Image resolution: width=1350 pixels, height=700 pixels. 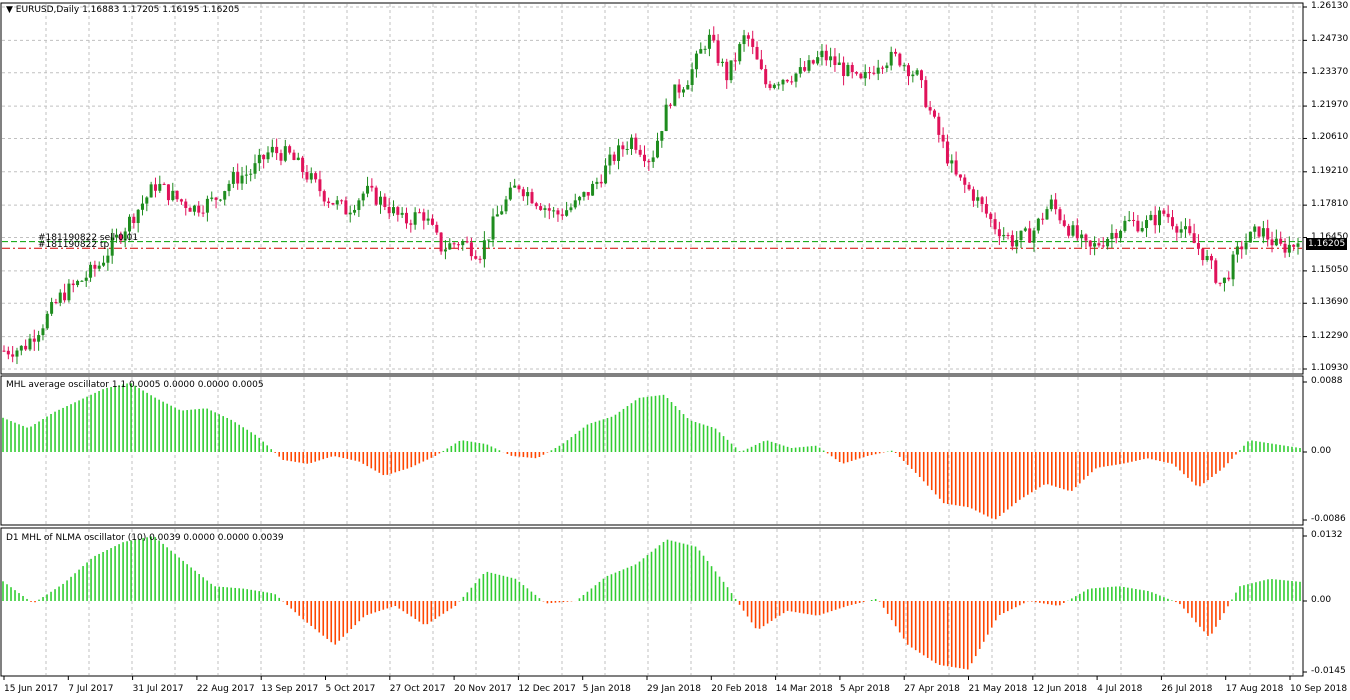 What do you see at coordinates (417, 689) in the screenshot?
I see `time-label: 27 Oct 2017` at bounding box center [417, 689].